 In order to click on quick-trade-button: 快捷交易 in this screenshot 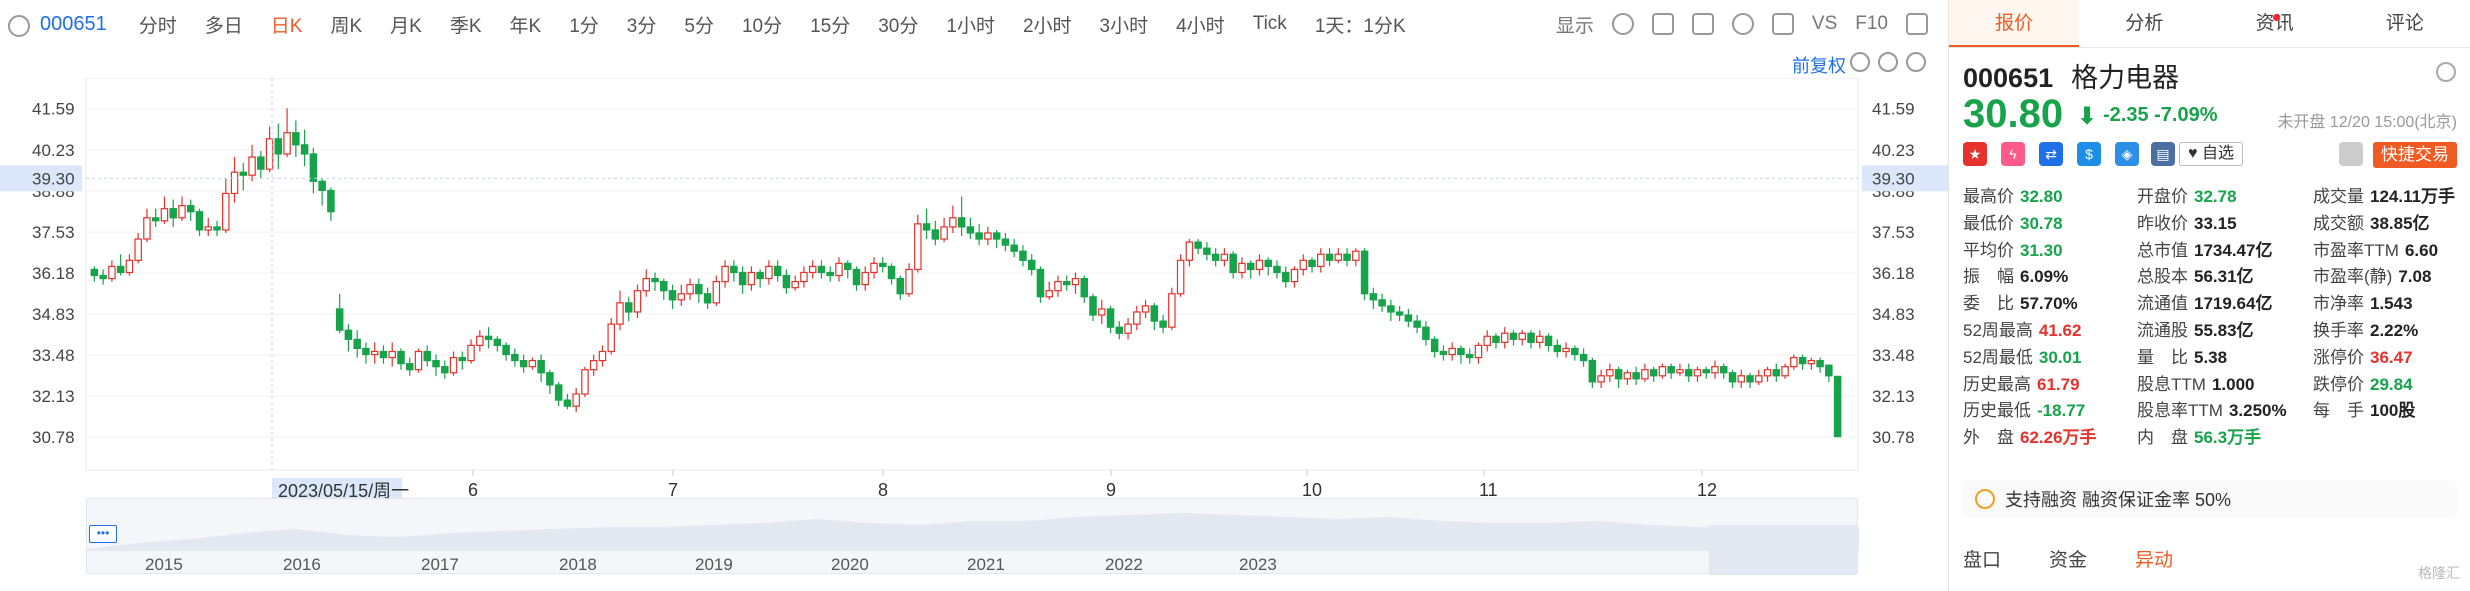, I will do `click(2415, 155)`.